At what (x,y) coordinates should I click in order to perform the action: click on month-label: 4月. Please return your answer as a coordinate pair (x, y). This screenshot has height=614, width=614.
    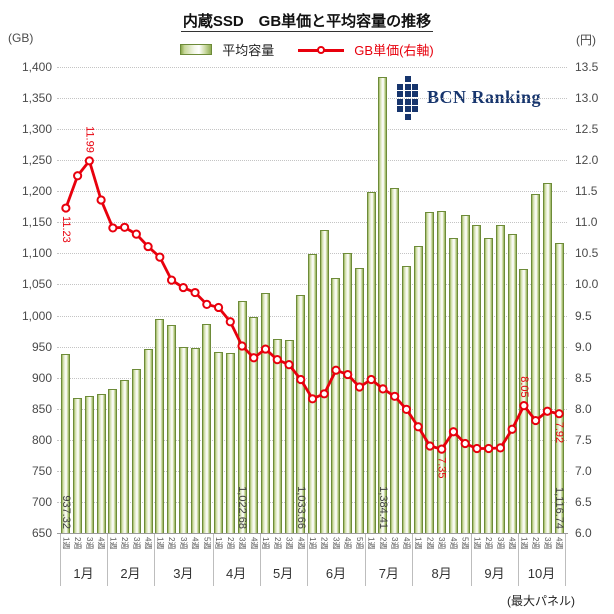
    Looking at the image, I should click on (236, 573).